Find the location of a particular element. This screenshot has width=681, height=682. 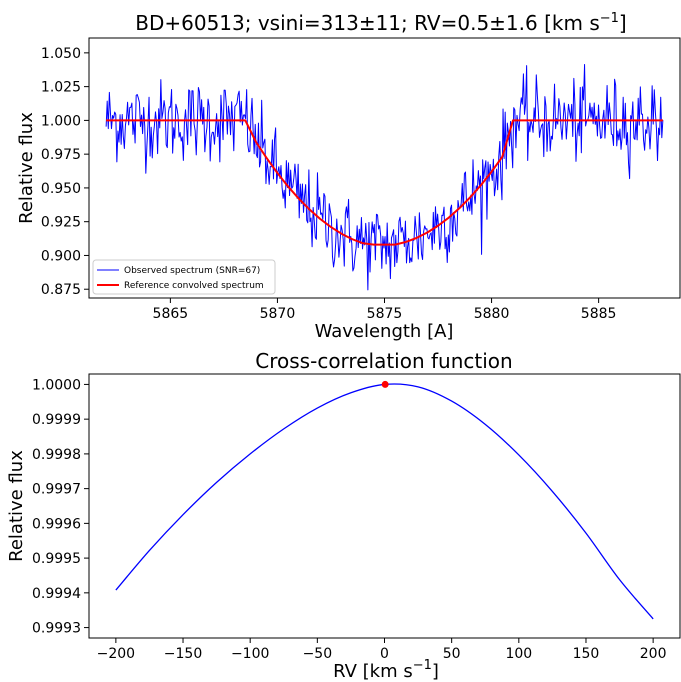

spectrum-x-axis-label: Wavelength [A] is located at coordinates (384, 331).